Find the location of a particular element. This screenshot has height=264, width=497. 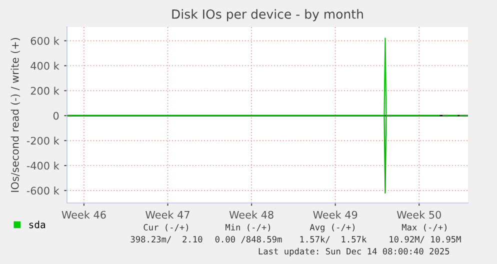

y-tick-label: -600 k is located at coordinates (43, 190).